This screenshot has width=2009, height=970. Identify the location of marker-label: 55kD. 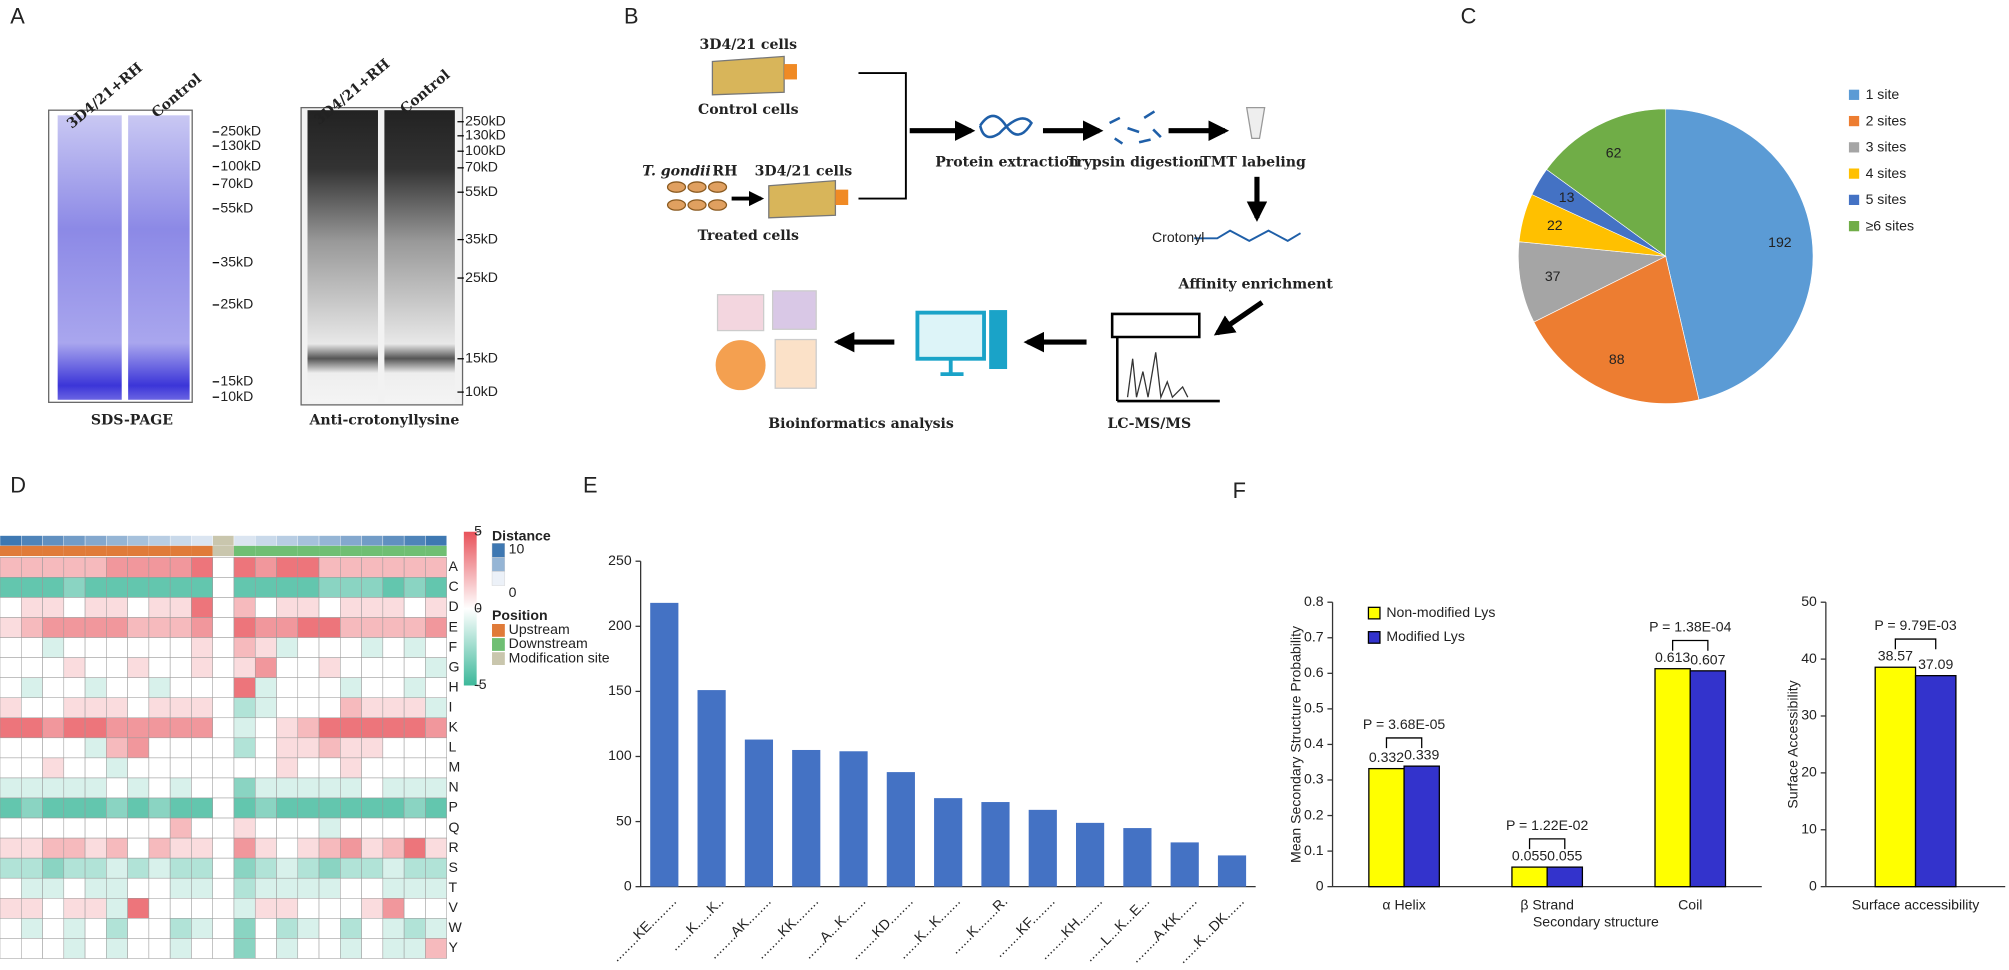
(481, 191).